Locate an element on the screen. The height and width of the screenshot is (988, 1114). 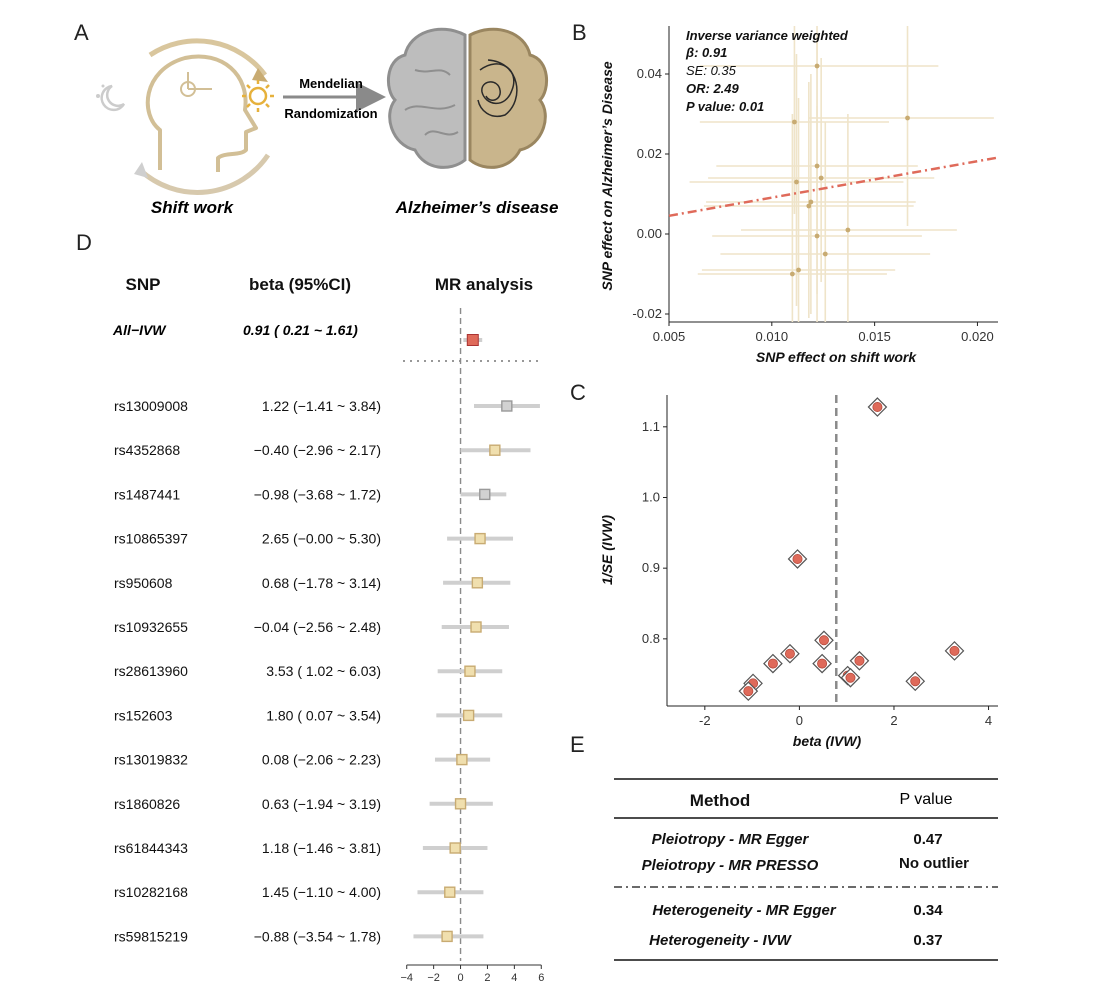
d-x-tick-label: −4 is located at coordinates (406, 978).